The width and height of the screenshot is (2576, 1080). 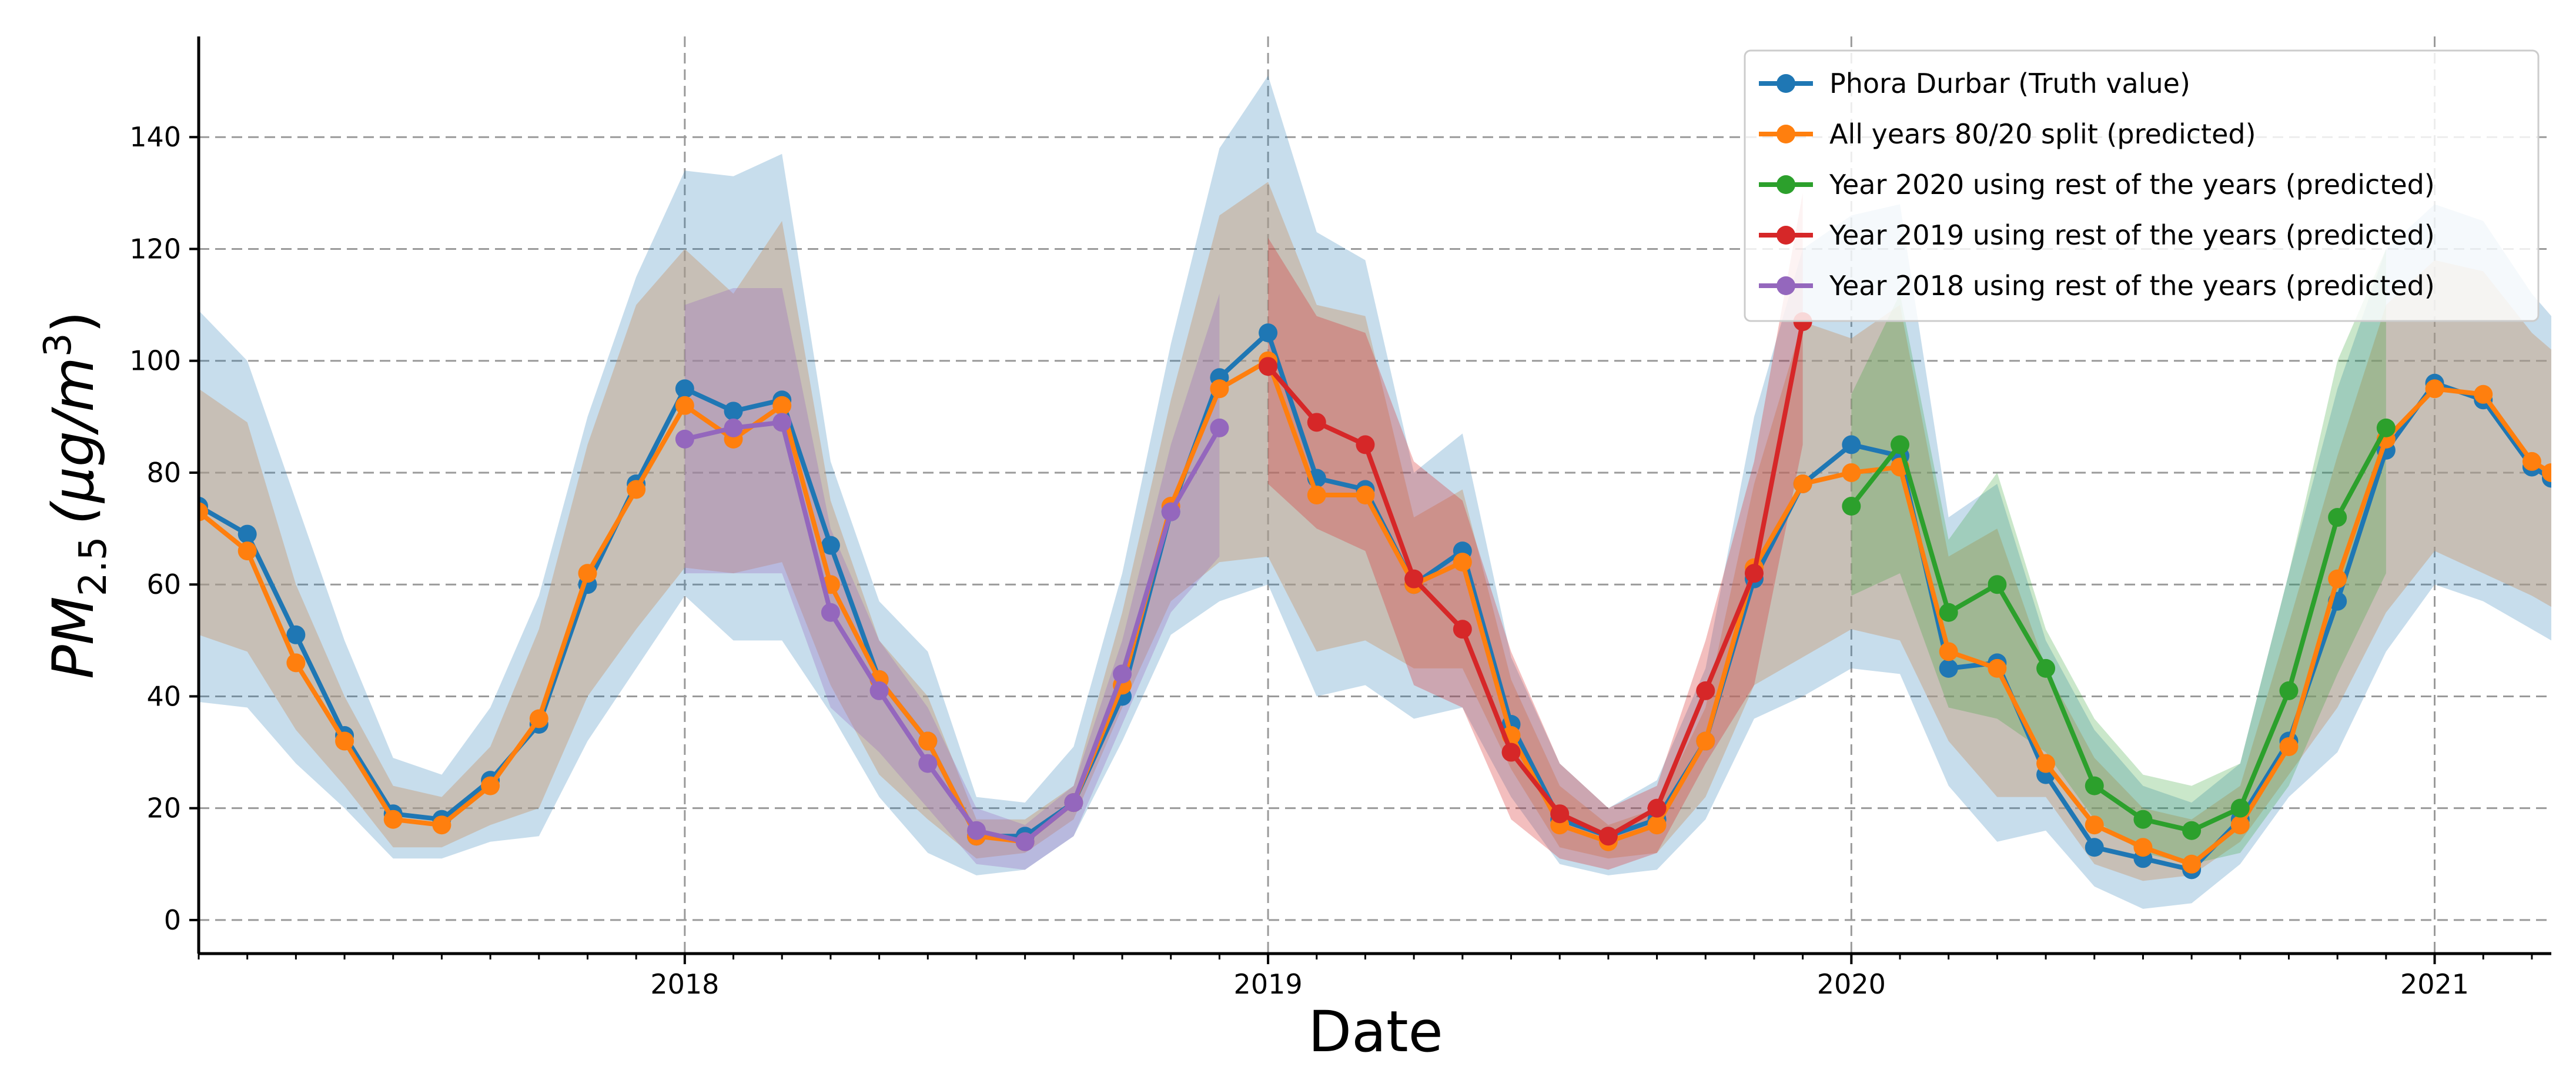 I want to click on legend-box, so click(x=2142, y=185).